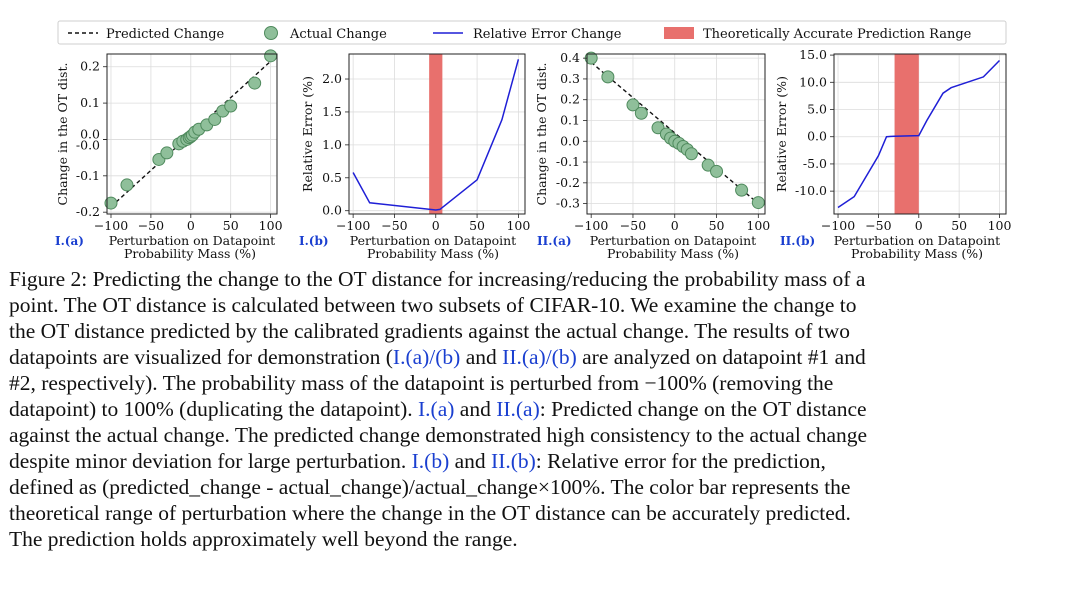  What do you see at coordinates (541, 134) in the screenshot?
I see `panel-IIa-ylabel: Change in the OT dist.` at bounding box center [541, 134].